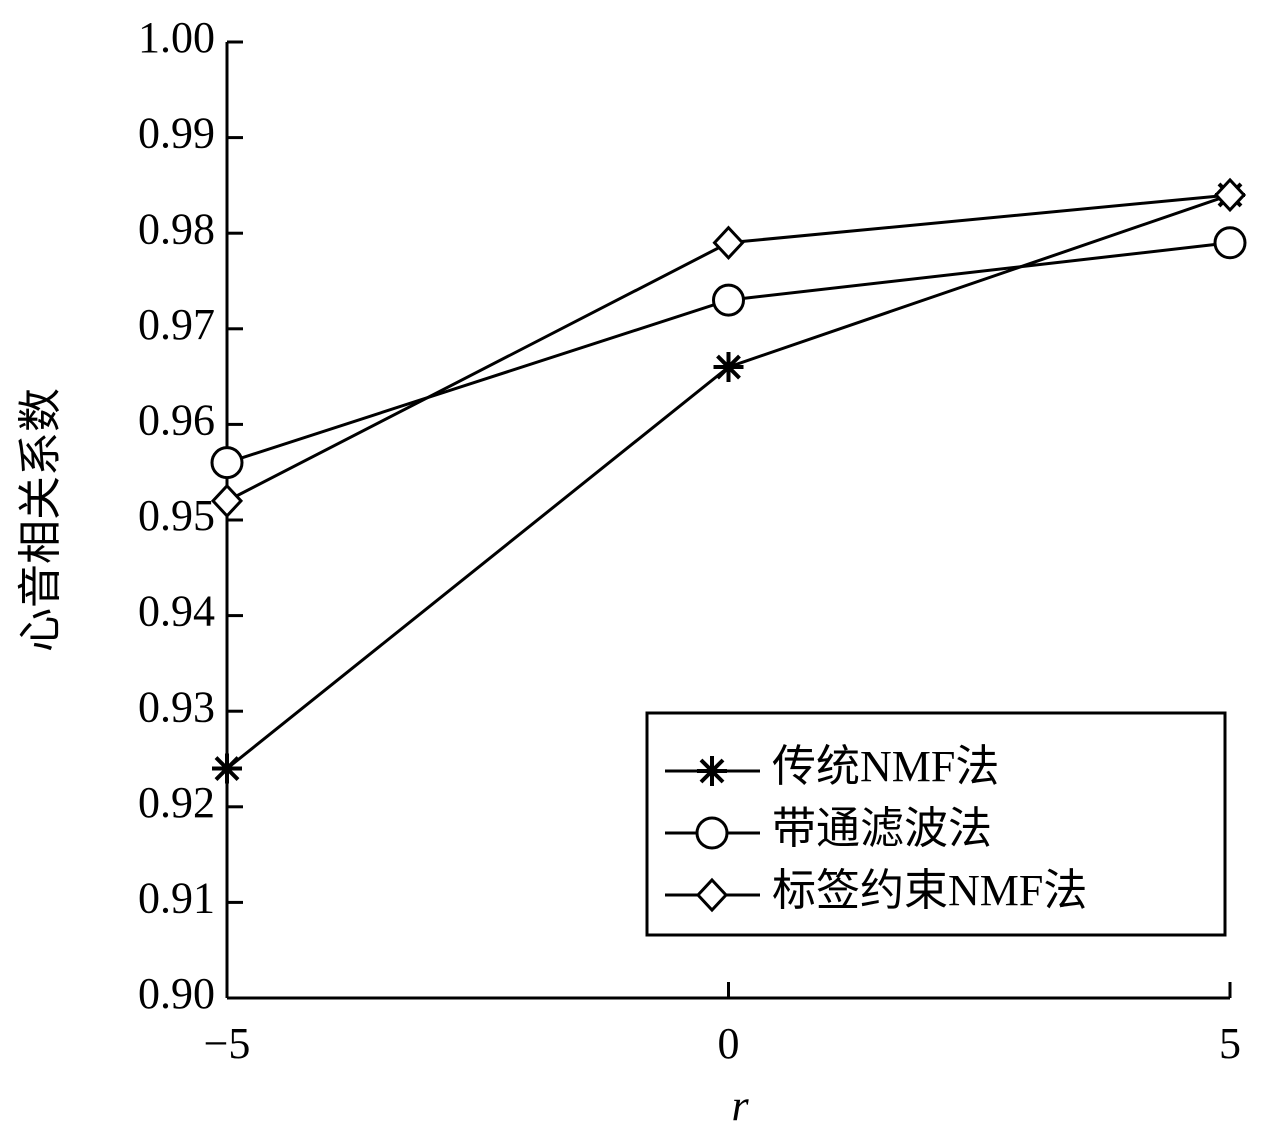 This screenshot has height=1143, width=1262. I want to click on x-tick-label: 0, so click(729, 1043).